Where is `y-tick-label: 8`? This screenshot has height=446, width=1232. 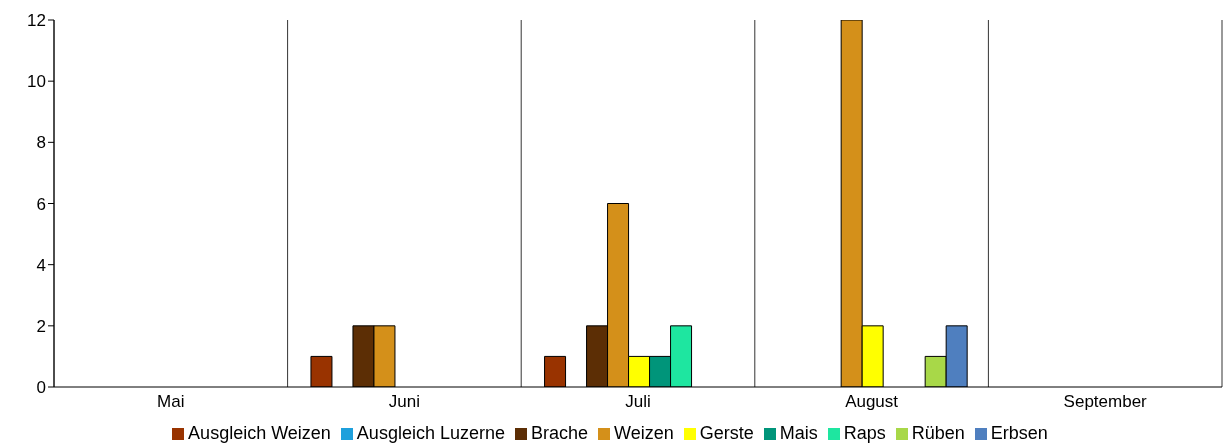
y-tick-label: 8 is located at coordinates (41, 143).